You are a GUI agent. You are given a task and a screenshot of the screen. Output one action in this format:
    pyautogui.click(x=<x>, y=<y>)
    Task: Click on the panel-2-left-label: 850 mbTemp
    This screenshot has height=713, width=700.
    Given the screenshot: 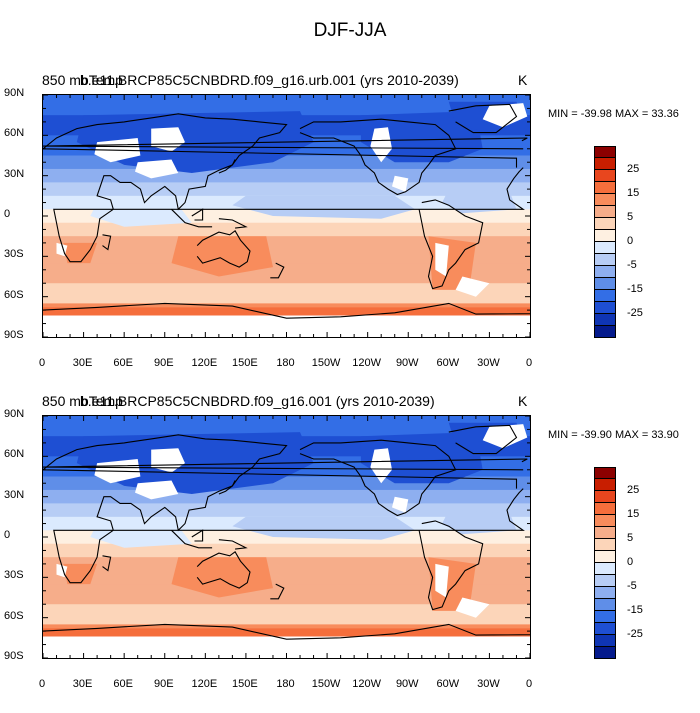 What is the action you would take?
    pyautogui.click(x=82, y=401)
    